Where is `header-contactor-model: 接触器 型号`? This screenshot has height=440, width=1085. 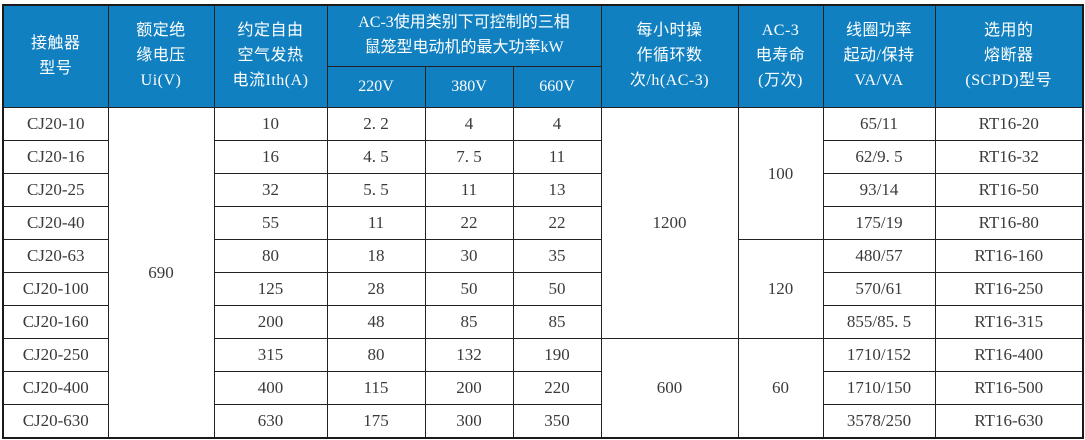
header-contactor-model: 接触器 型号 is located at coordinates (55, 56).